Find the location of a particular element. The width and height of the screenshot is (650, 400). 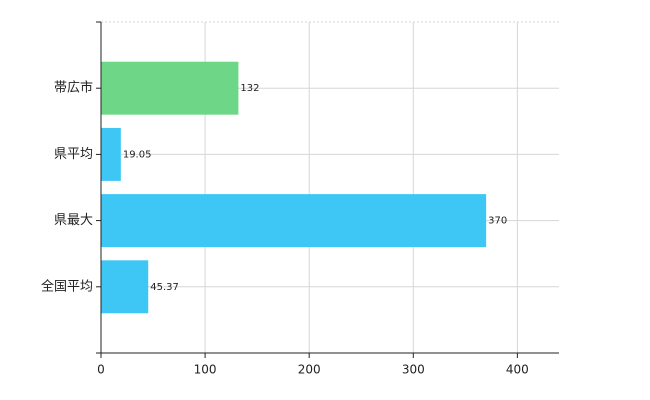

x-tick-label: 0 is located at coordinates (101, 370).